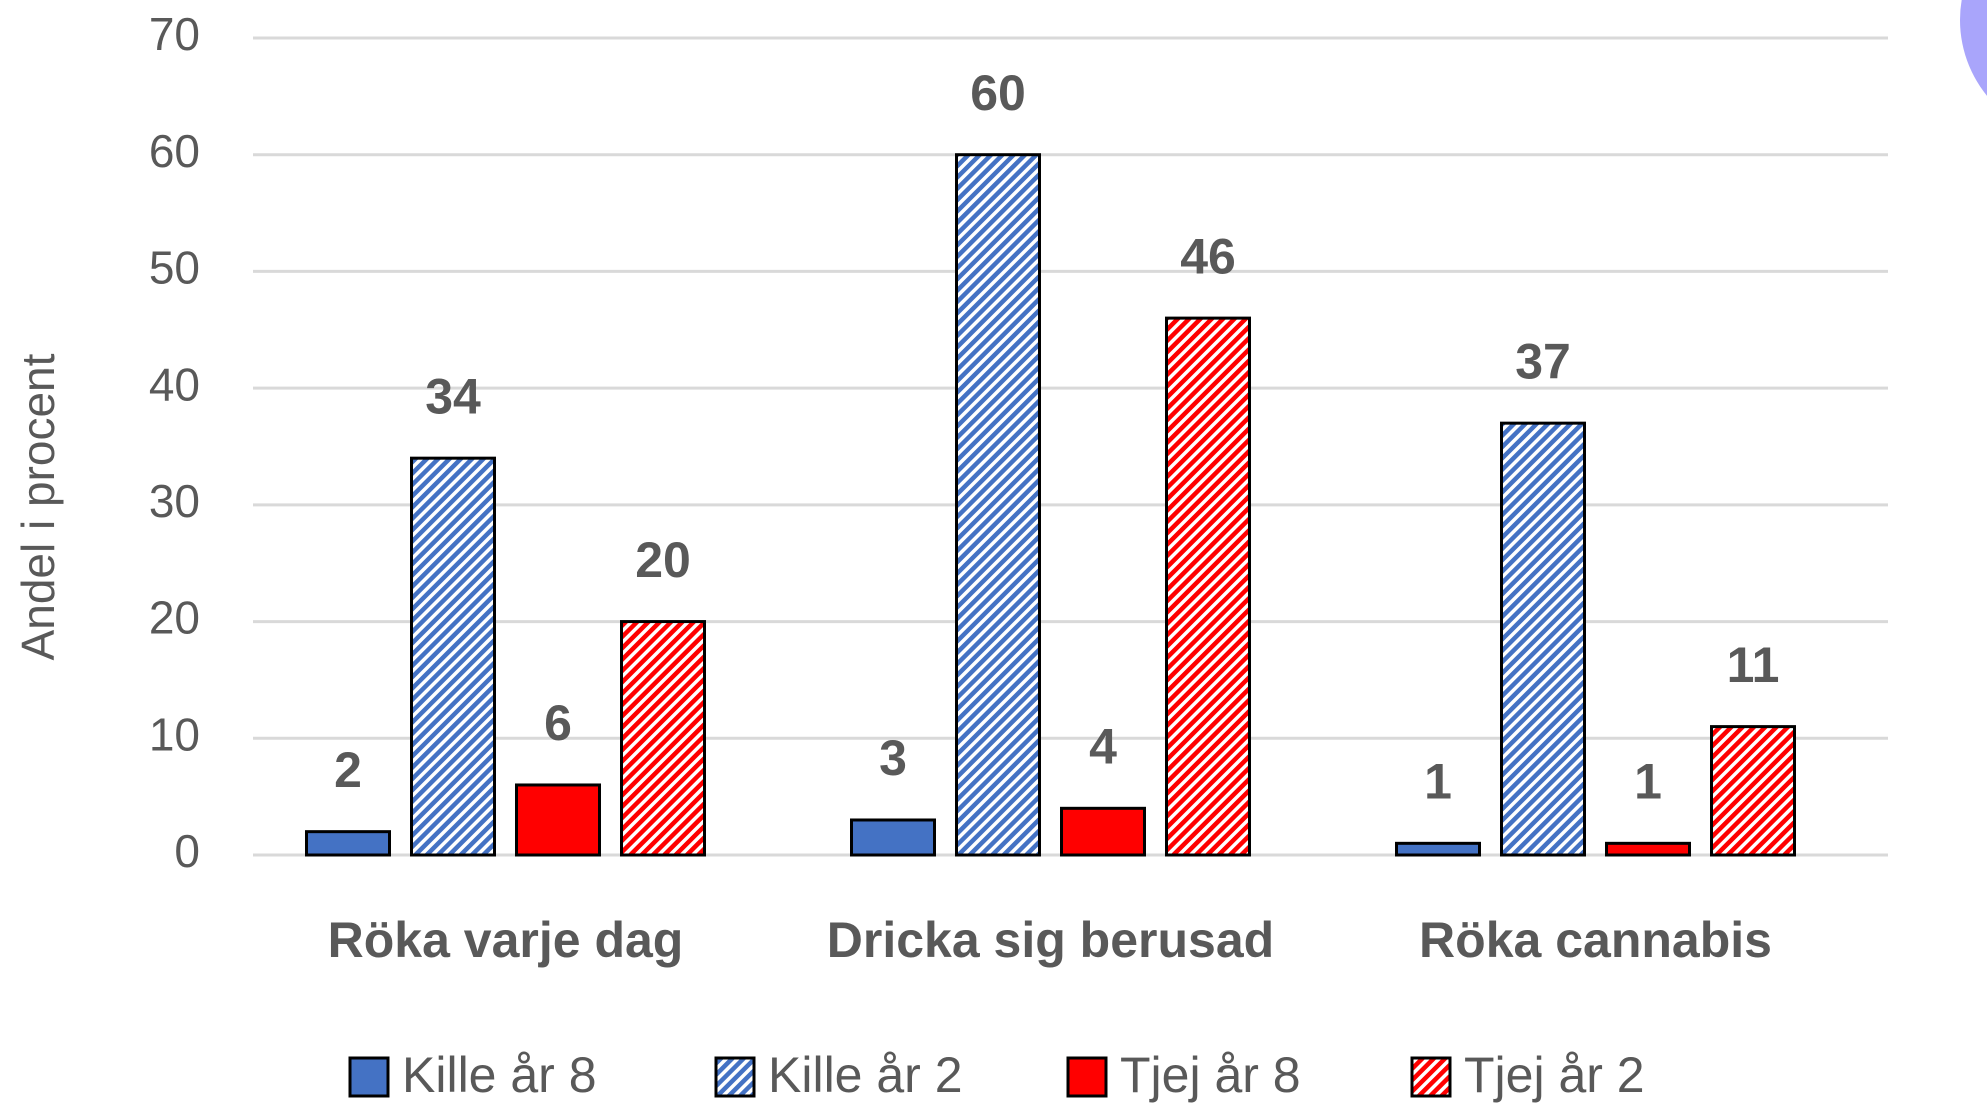 The image size is (1987, 1109). I want to click on x-tick-label: Röka varje dag, so click(506, 940).